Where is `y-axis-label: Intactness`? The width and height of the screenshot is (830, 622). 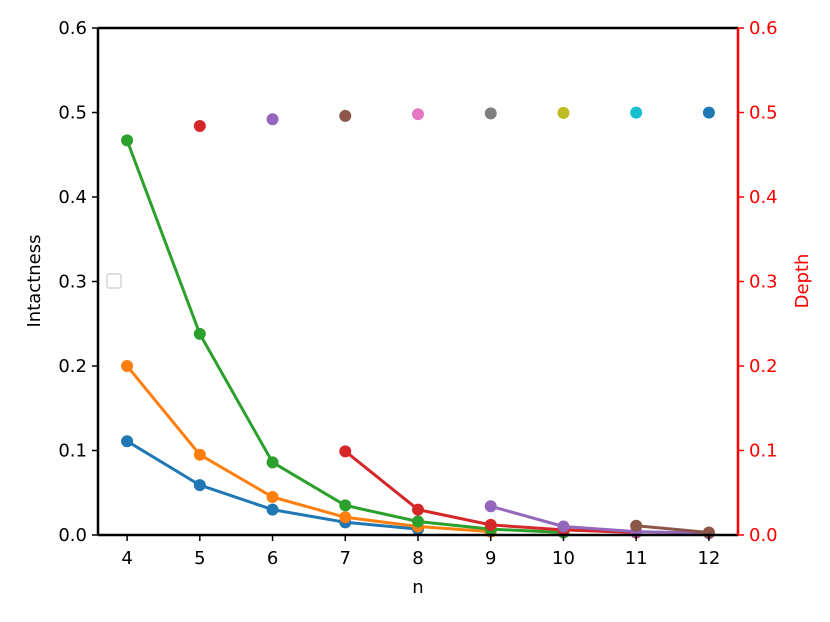 y-axis-label: Intactness is located at coordinates (34, 281).